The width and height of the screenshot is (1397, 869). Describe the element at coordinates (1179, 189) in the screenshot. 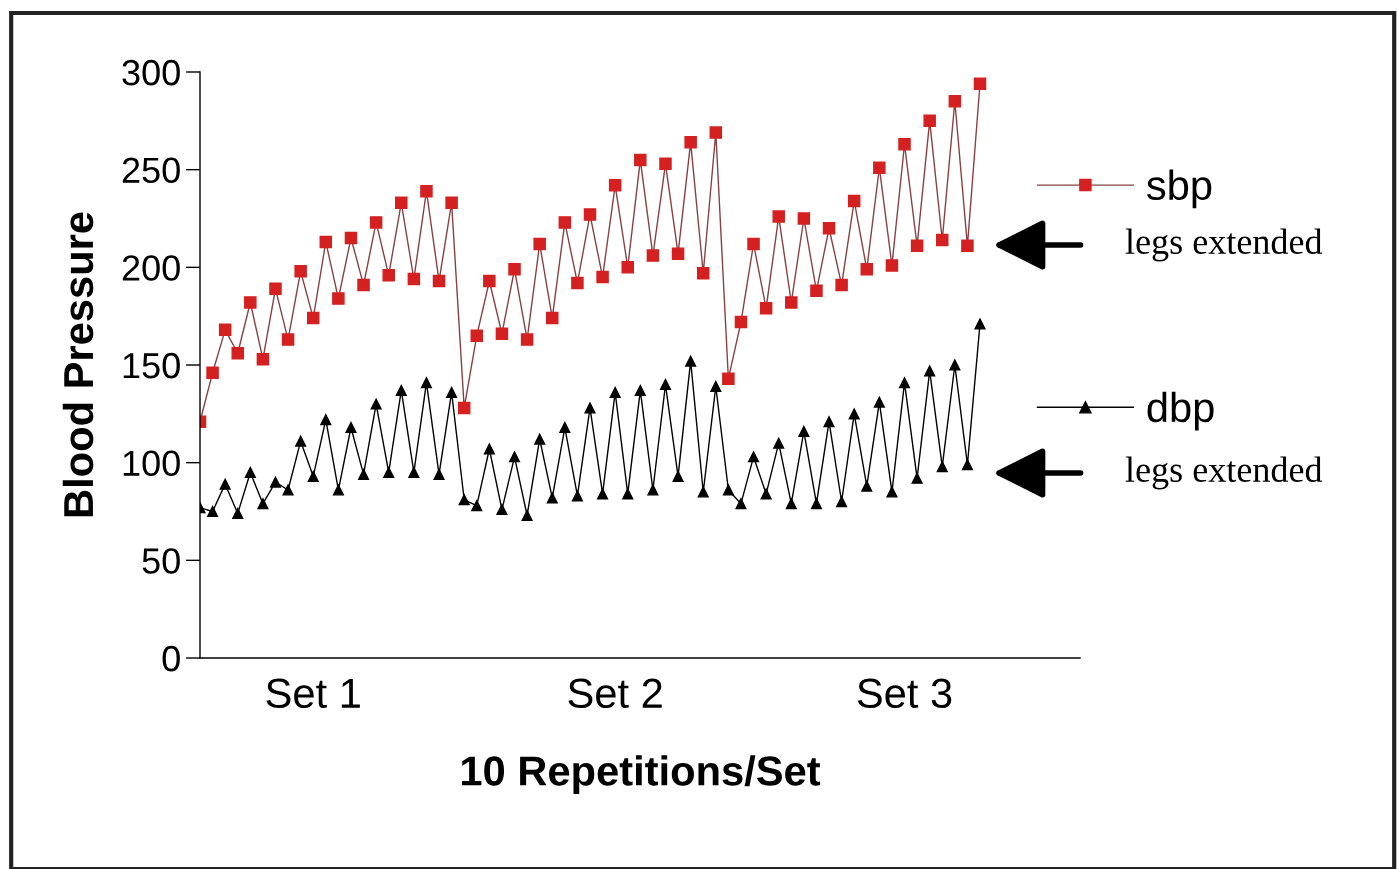

I see `legend-label: sbp` at that location.